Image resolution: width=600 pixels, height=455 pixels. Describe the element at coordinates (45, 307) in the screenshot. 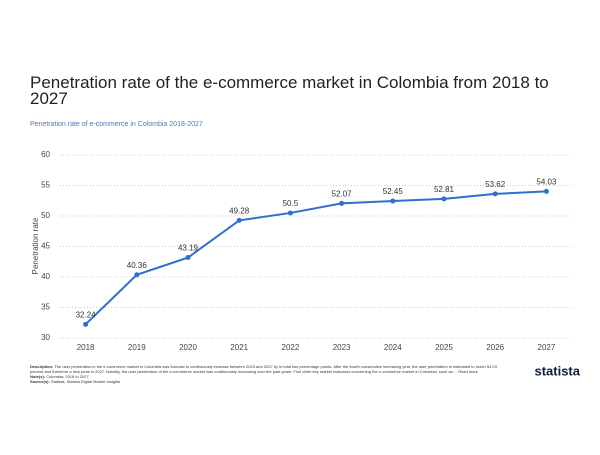

I see `y-tick-label: 35` at that location.